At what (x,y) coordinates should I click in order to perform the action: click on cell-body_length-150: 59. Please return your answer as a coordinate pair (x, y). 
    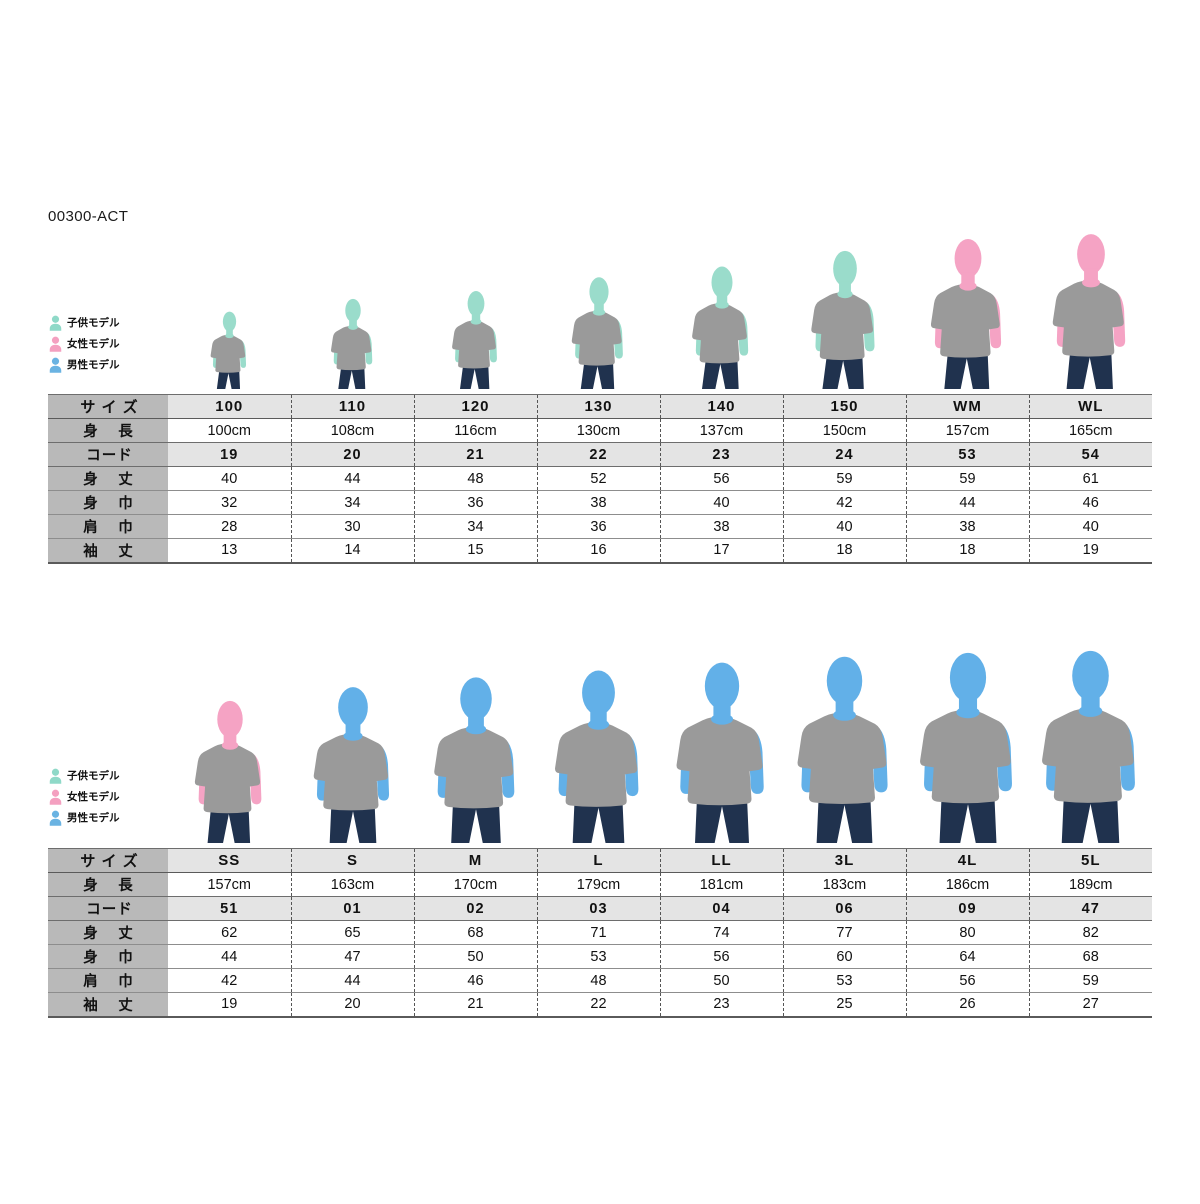
    Looking at the image, I should click on (845, 478).